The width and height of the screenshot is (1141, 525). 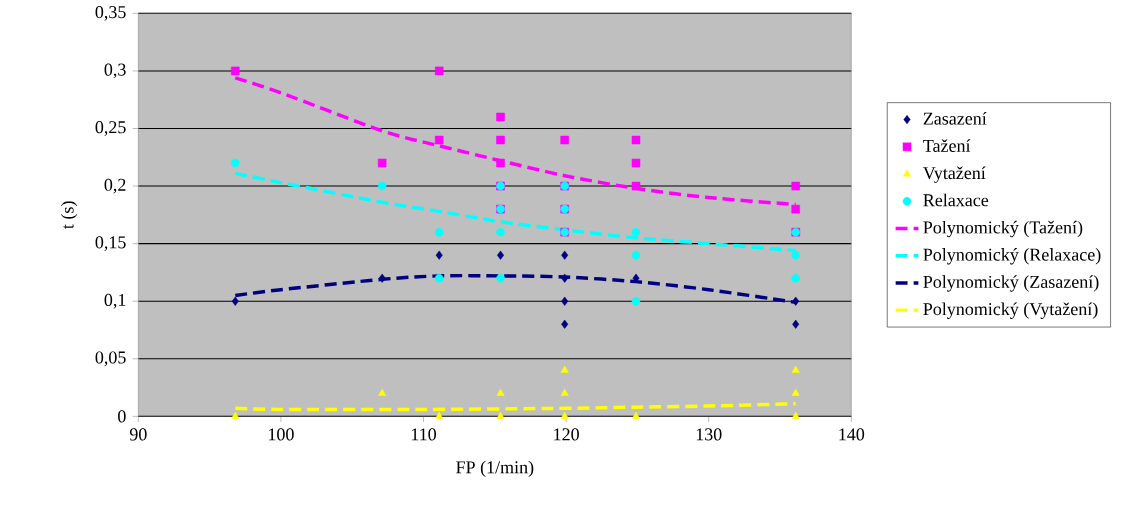 What do you see at coordinates (424, 434) in the screenshot?
I see `x-tick-label: 110` at bounding box center [424, 434].